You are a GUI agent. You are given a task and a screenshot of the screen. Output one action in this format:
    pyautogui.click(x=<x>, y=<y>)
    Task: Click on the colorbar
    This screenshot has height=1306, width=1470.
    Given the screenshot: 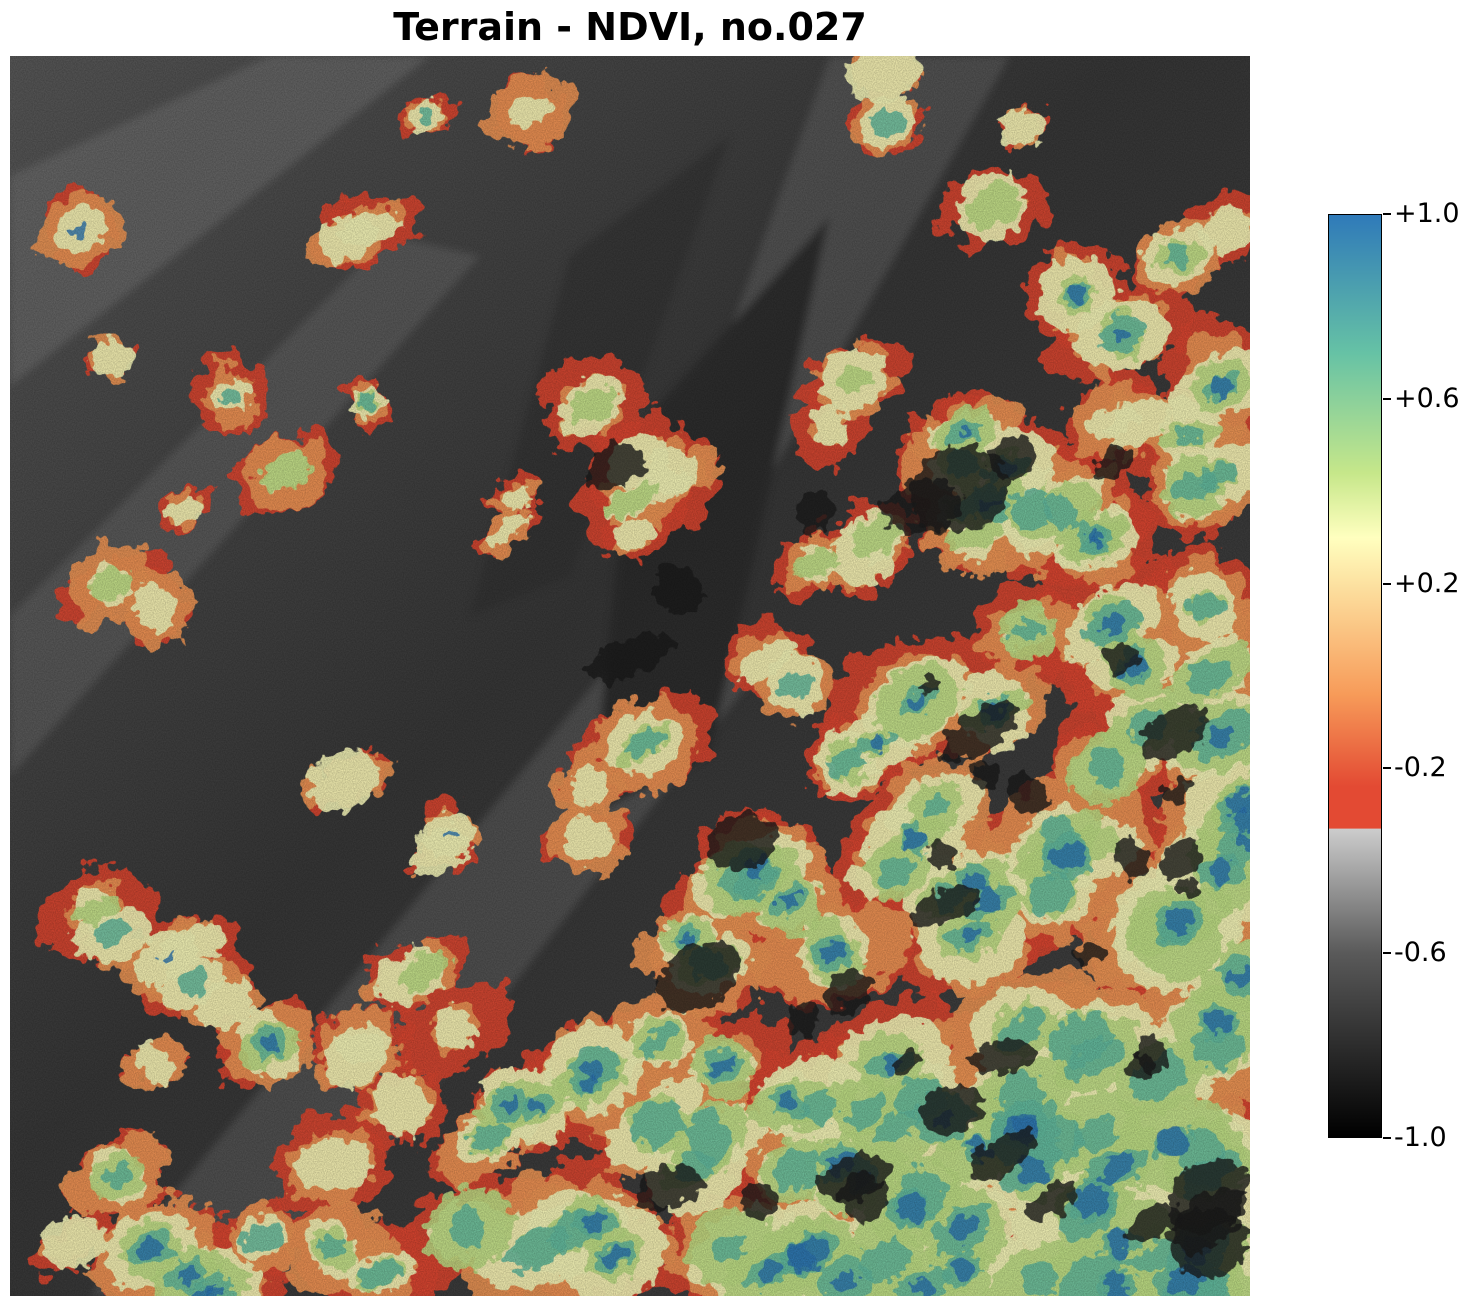 What is the action you would take?
    pyautogui.click(x=1355, y=676)
    